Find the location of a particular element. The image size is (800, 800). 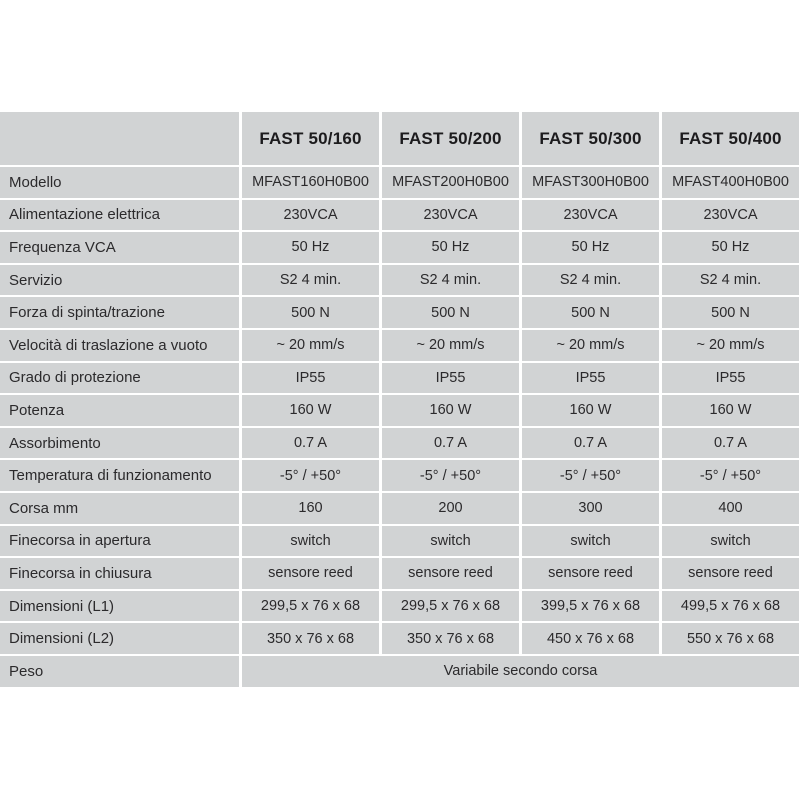

cell-value: MFAST300H0B00 is located at coordinates (590, 182).